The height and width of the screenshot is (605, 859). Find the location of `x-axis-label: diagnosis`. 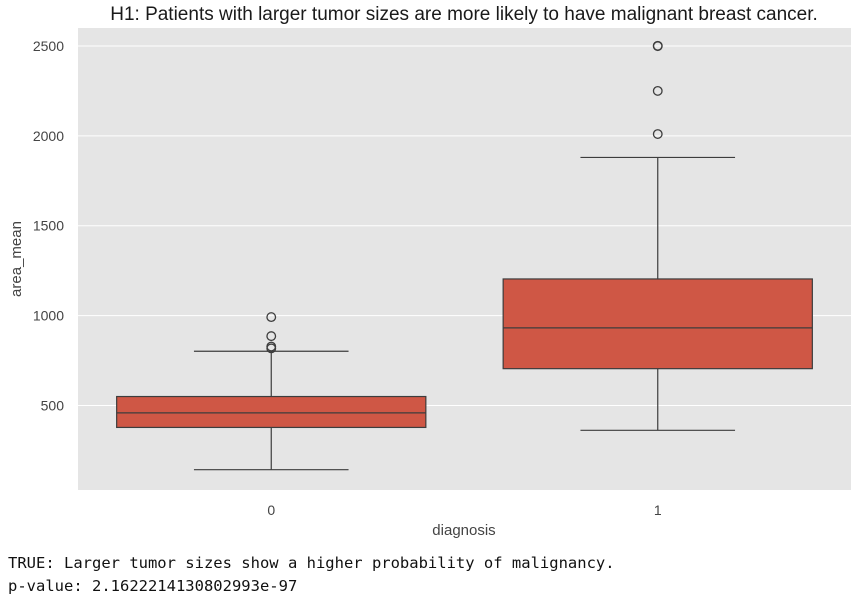

x-axis-label: diagnosis is located at coordinates (463, 530).